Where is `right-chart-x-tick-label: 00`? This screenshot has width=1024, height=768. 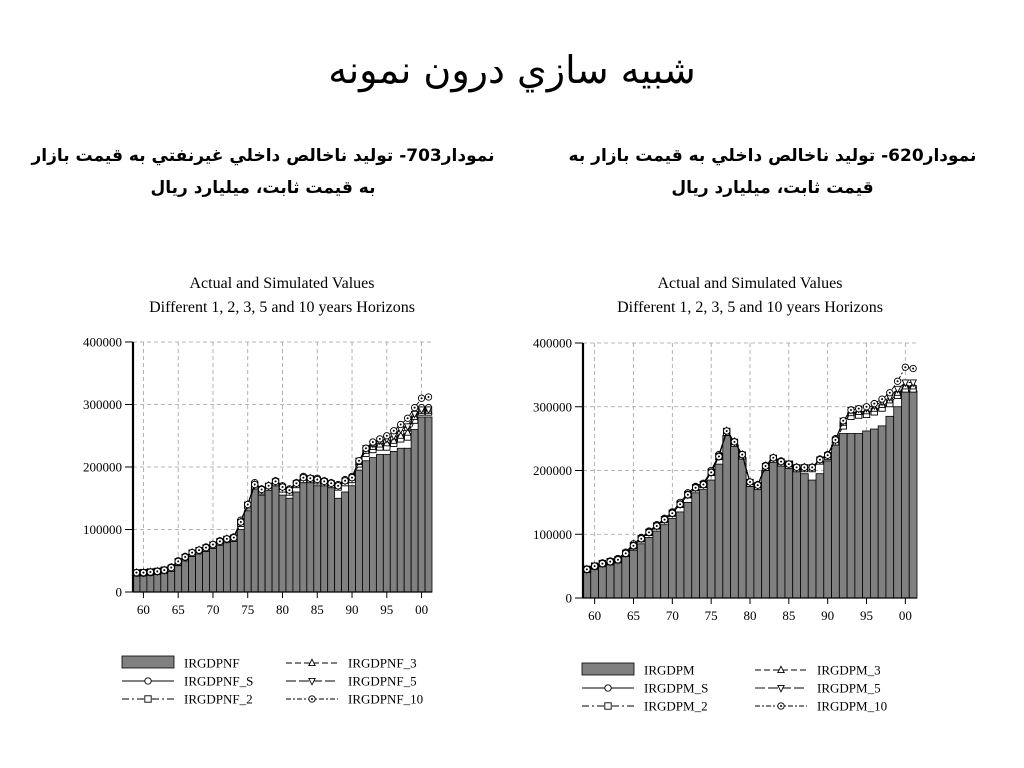 right-chart-x-tick-label: 00 is located at coordinates (905, 615).